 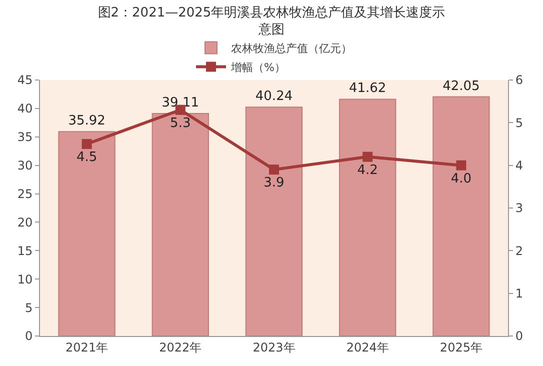 I want to click on y2-tick-label: 1, so click(x=519, y=293).